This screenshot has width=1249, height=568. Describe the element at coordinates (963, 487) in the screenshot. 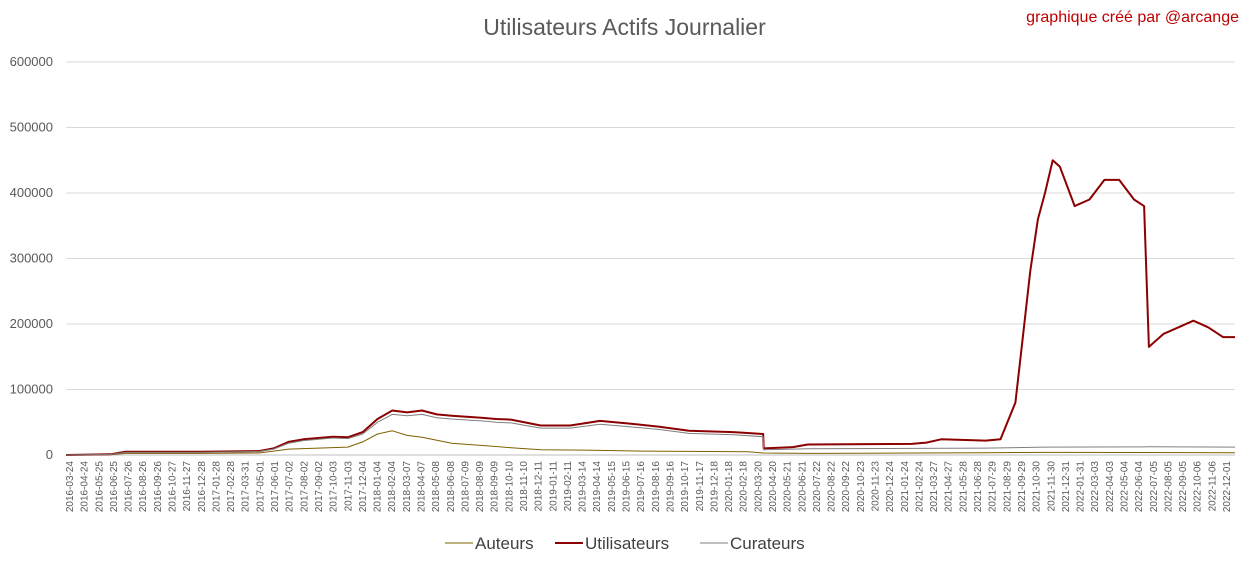

I see `x-tick-label: 2021-05-28` at that location.